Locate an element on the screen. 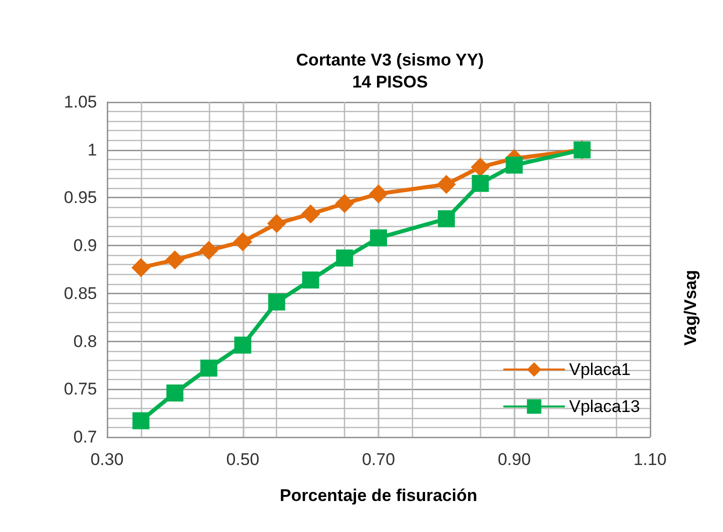 Image resolution: width=723 pixels, height=532 pixels. y-tick-label: 1.05 is located at coordinates (80, 102).